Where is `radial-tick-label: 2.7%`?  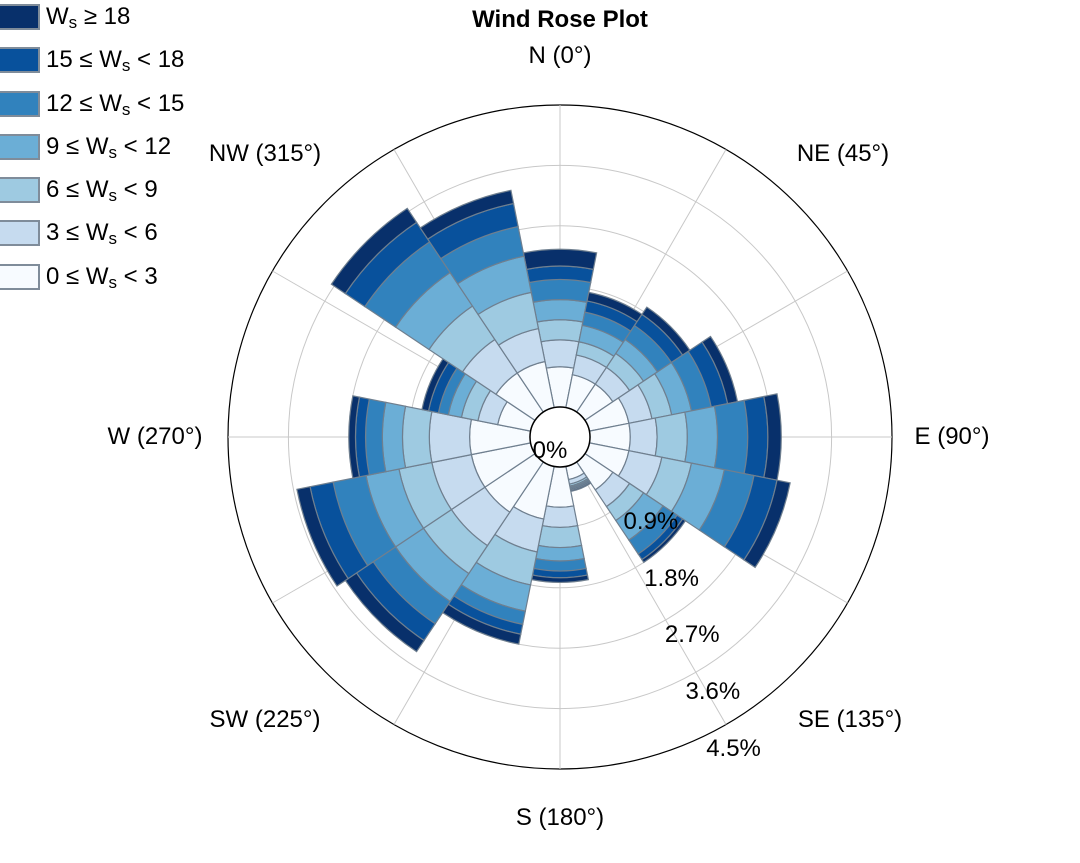 radial-tick-label: 2.7% is located at coordinates (692, 635).